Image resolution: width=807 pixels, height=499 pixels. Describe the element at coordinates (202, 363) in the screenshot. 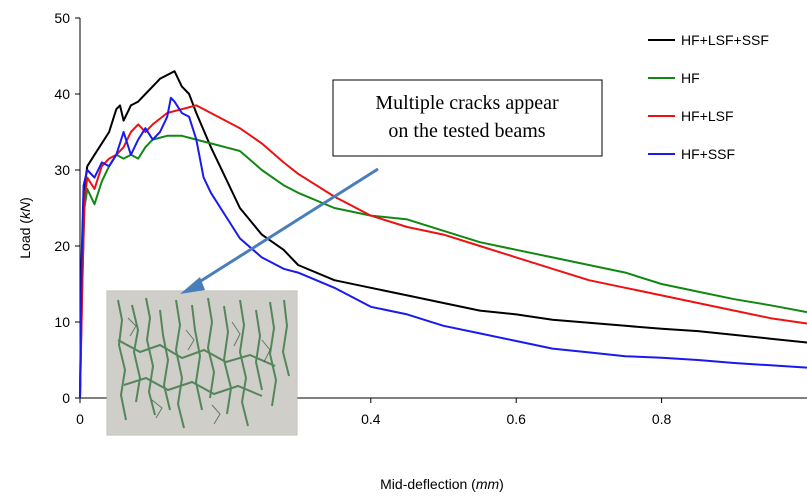

I see `crack-photo` at that location.